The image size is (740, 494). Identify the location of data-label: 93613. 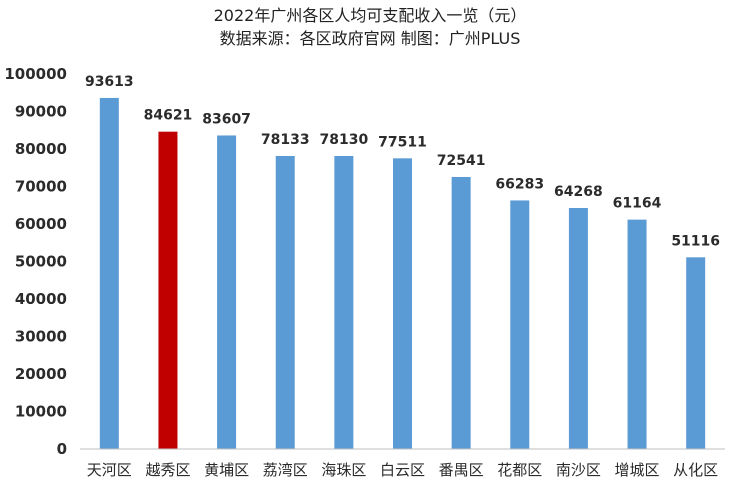
(109, 82).